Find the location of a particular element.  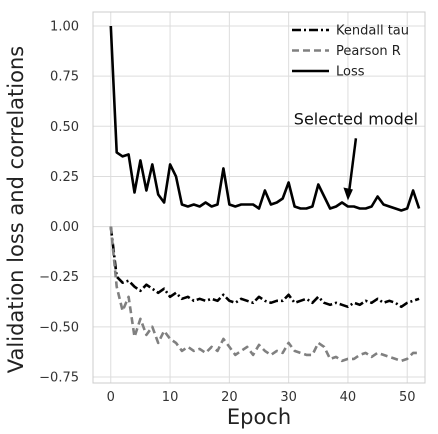

y-tick-label: 0.50 is located at coordinates (64, 127).